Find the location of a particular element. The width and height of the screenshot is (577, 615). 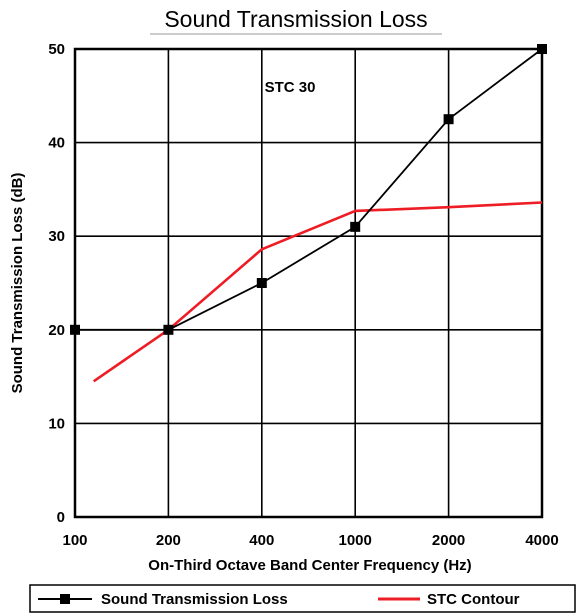

chart-title: Sound Transmission Loss is located at coordinates (295, 19).